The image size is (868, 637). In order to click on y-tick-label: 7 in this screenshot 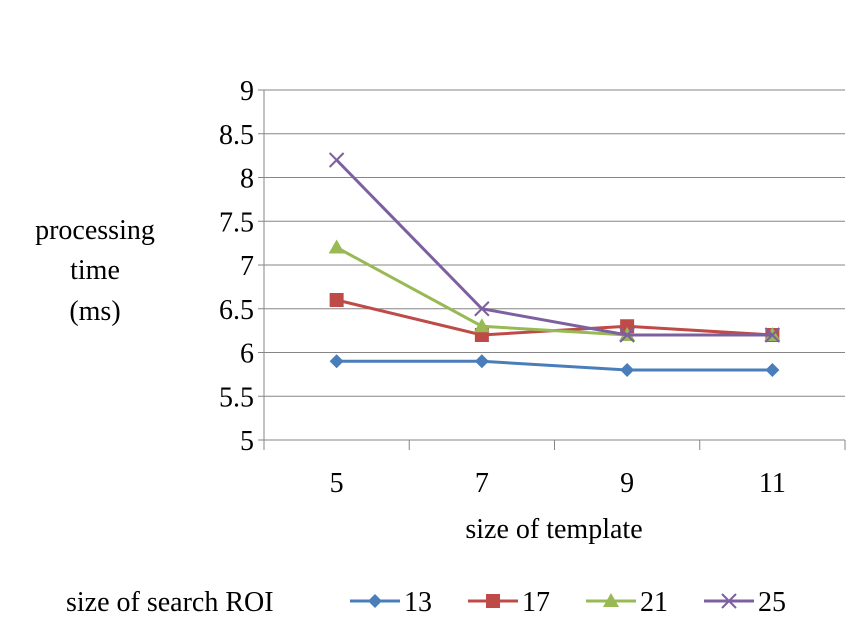, I will do `click(247, 266)`.